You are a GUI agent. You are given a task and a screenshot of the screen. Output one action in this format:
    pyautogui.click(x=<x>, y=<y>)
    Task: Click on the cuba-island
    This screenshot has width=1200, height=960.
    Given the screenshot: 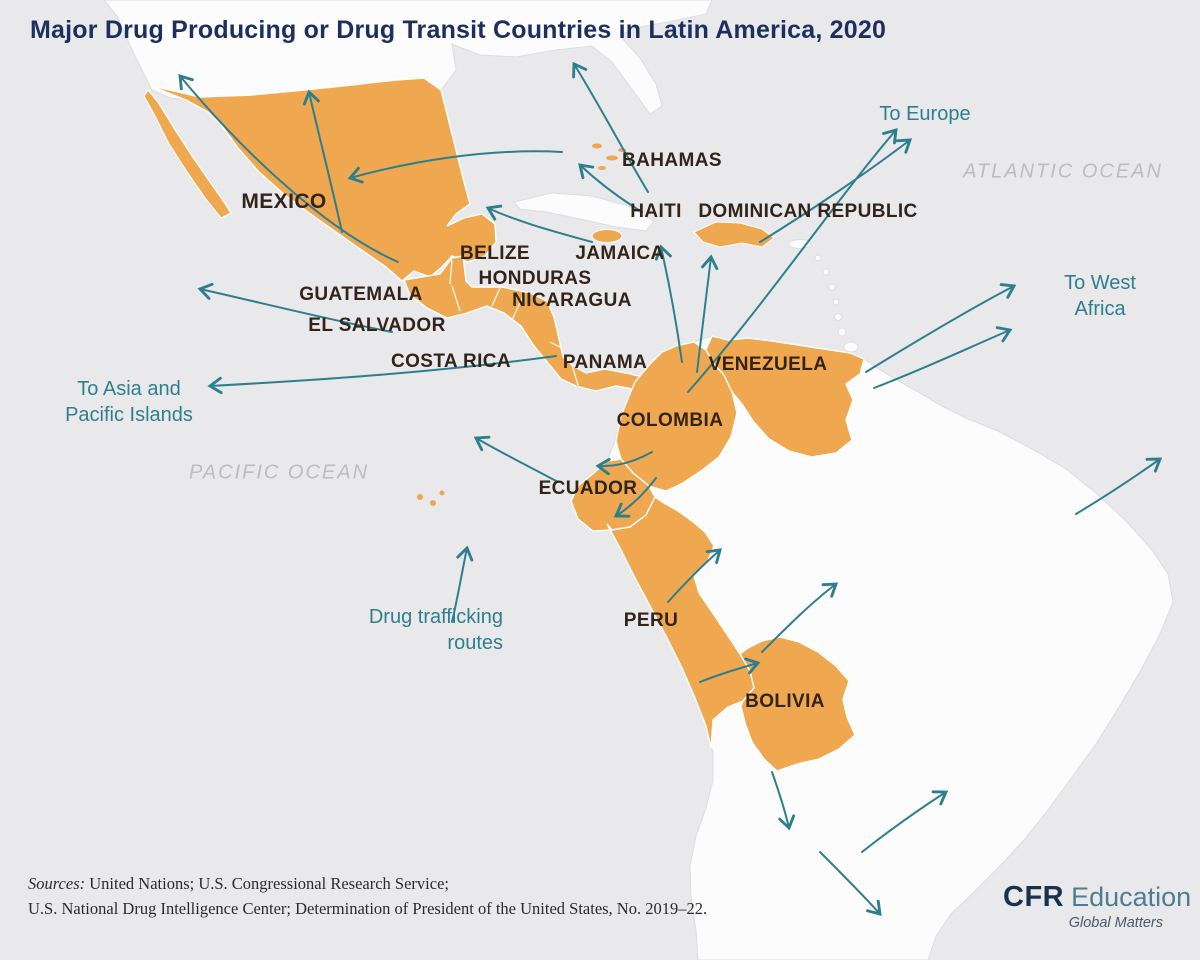 What is the action you would take?
    pyautogui.click(x=584, y=212)
    